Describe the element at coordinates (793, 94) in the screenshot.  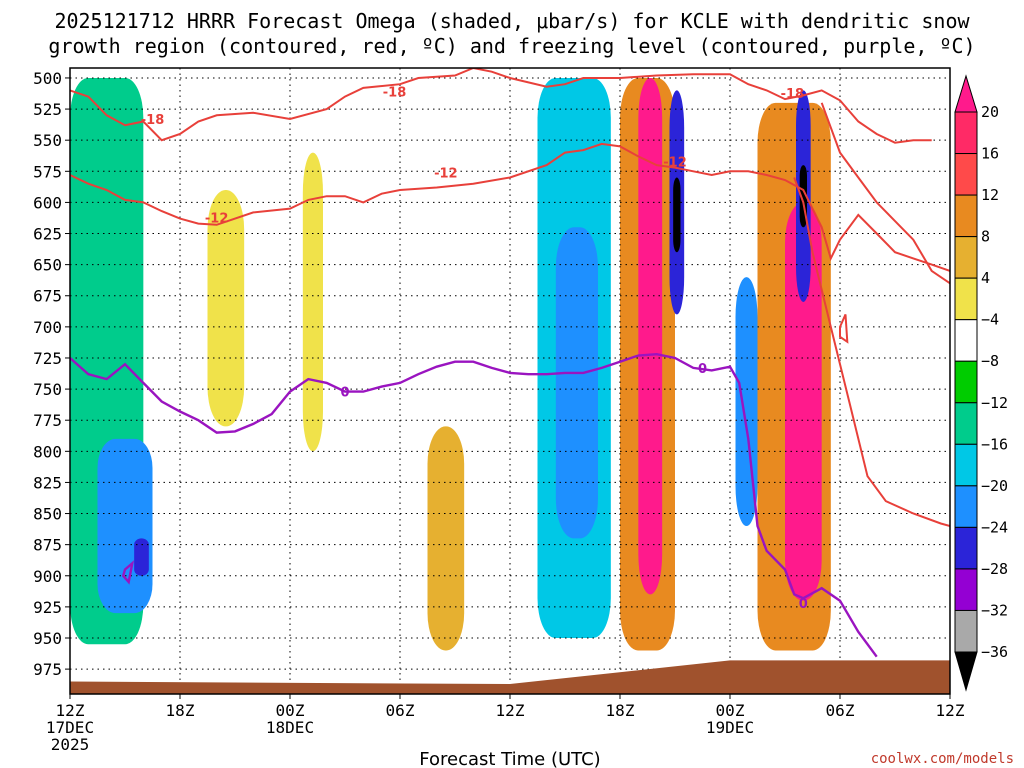
I see `dgz-contour-label-0c: -18` at that location.